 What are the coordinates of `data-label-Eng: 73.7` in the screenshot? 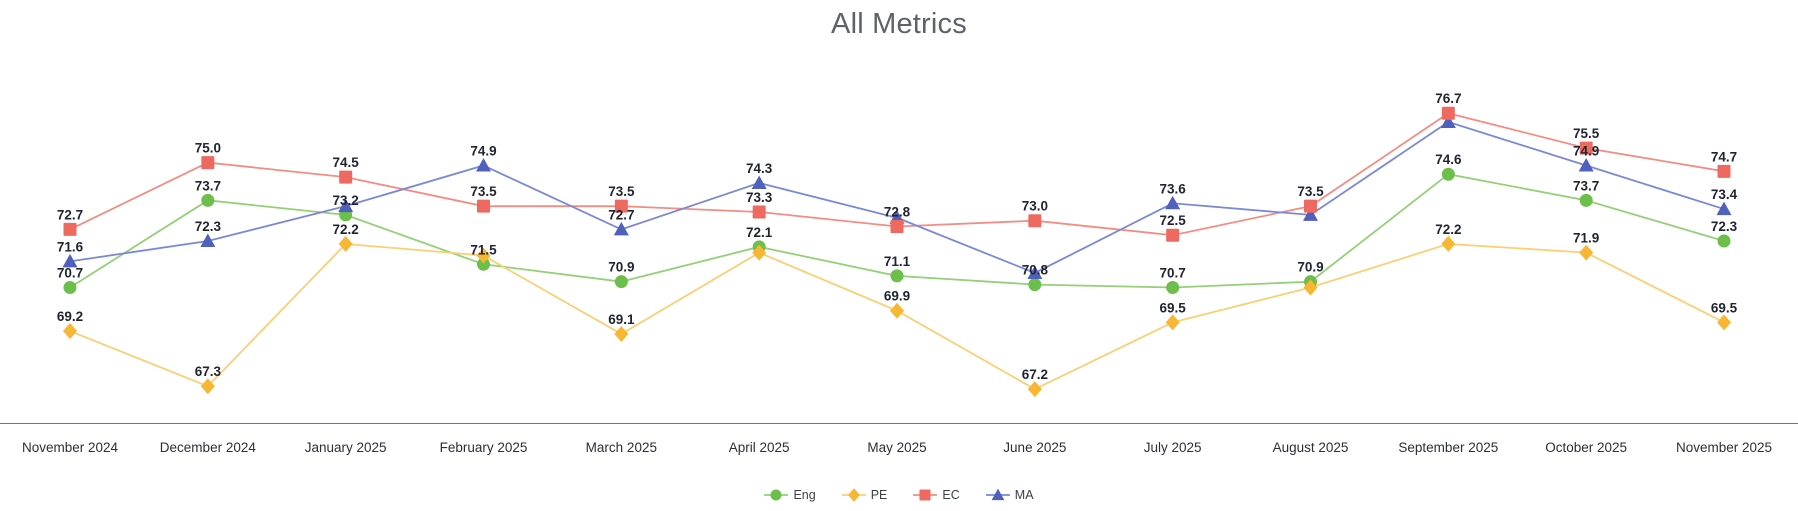 It's located at (1586, 185).